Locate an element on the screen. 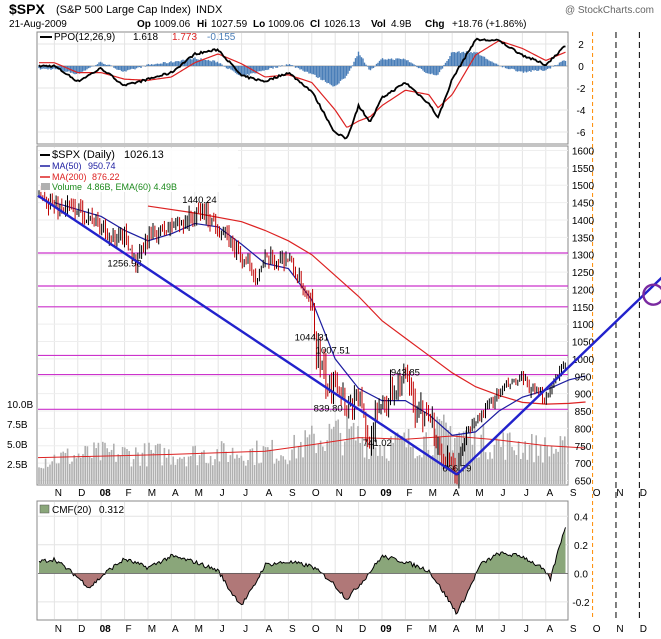 Image resolution: width=661 pixels, height=639 pixels. price-tick-label: 700 is located at coordinates (583, 464).